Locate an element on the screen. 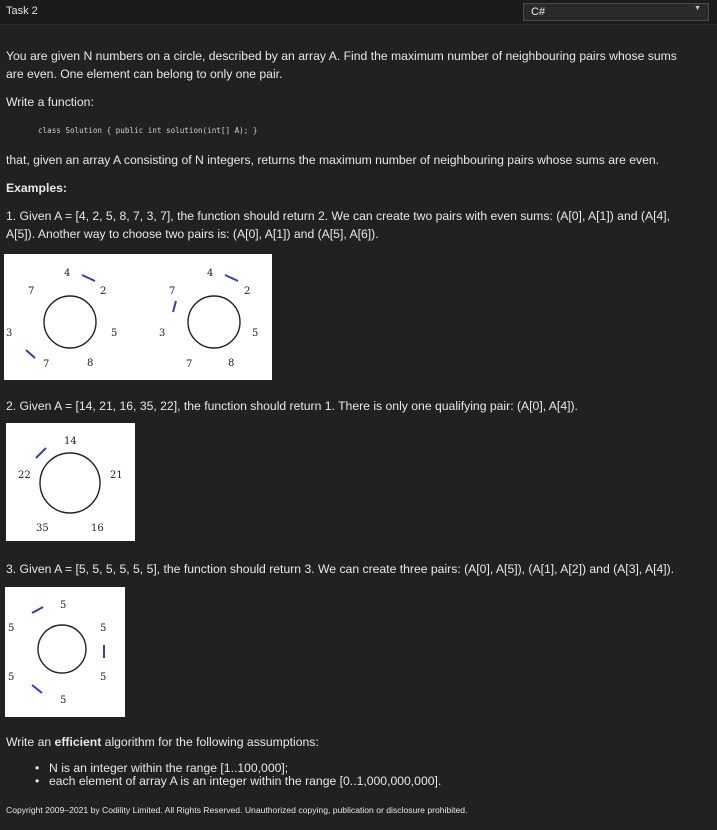 This screenshot has height=830, width=717. circle-number: 14 is located at coordinates (70, 441).